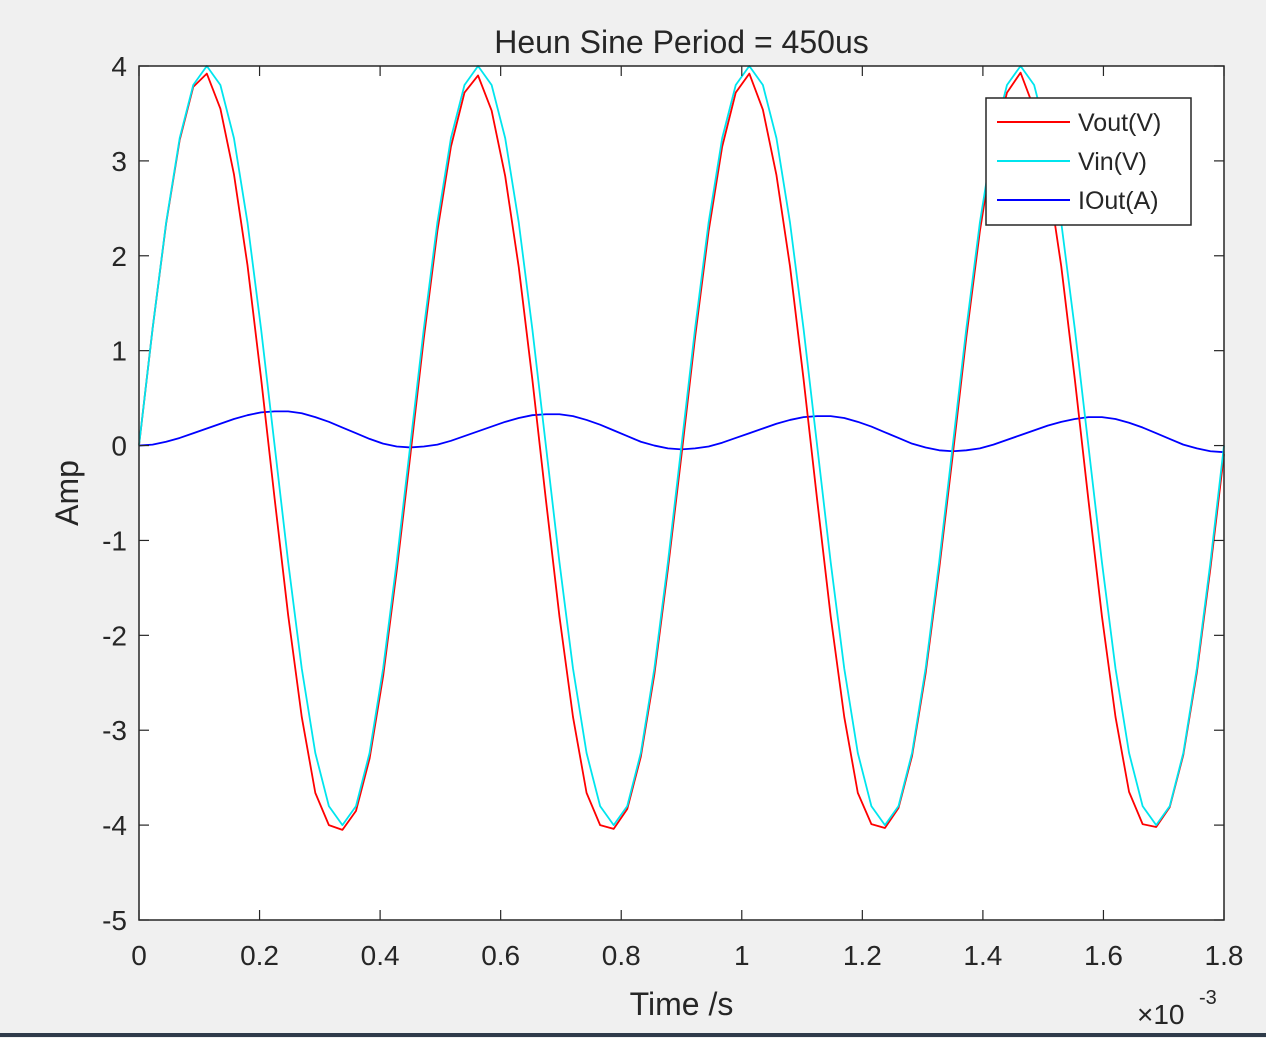 Image resolution: width=1266 pixels, height=1038 pixels. Describe the element at coordinates (862, 955) in the screenshot. I see `x-tick-label: 1.2` at that location.